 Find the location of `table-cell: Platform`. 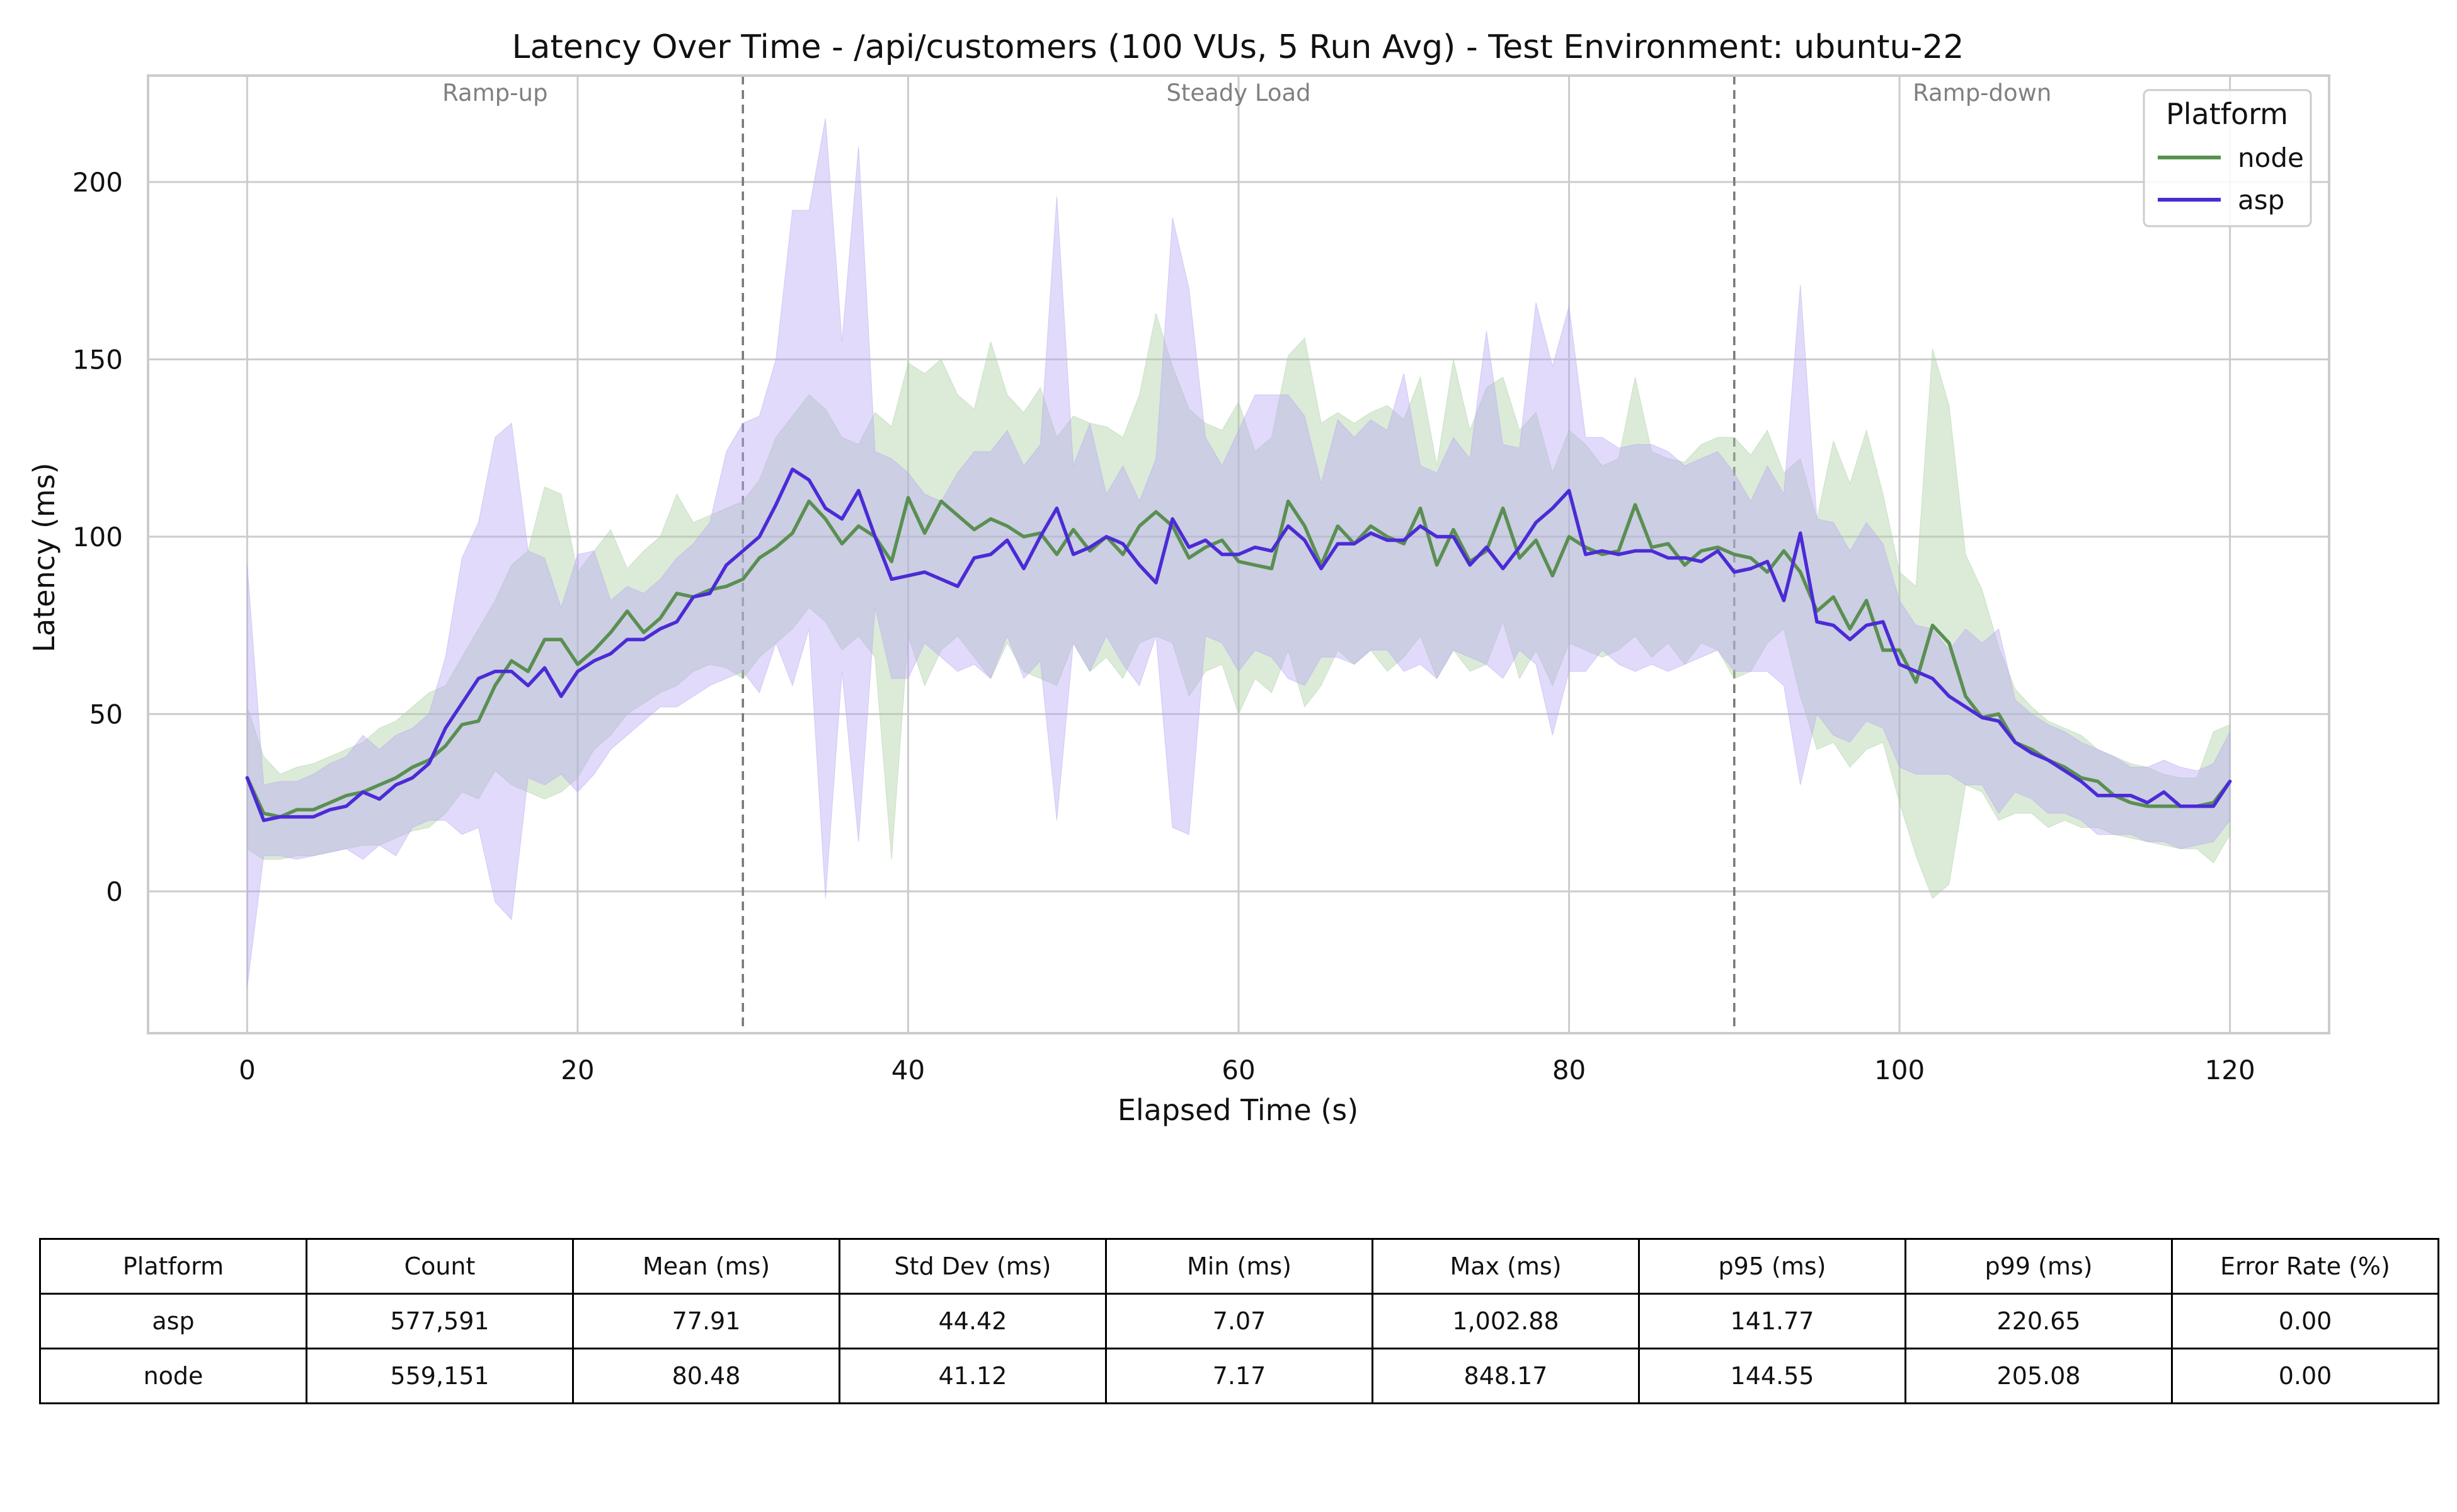

table-cell: Platform is located at coordinates (173, 1266).